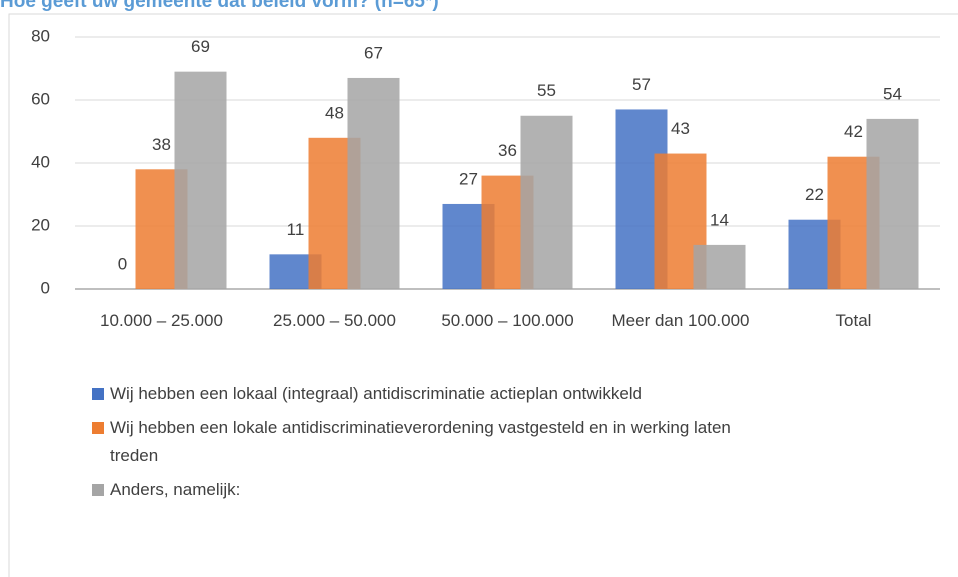 Image resolution: width=958 pixels, height=577 pixels. What do you see at coordinates (161, 320) in the screenshot?
I see `x-tick-label: 10.000 – 25.000` at bounding box center [161, 320].